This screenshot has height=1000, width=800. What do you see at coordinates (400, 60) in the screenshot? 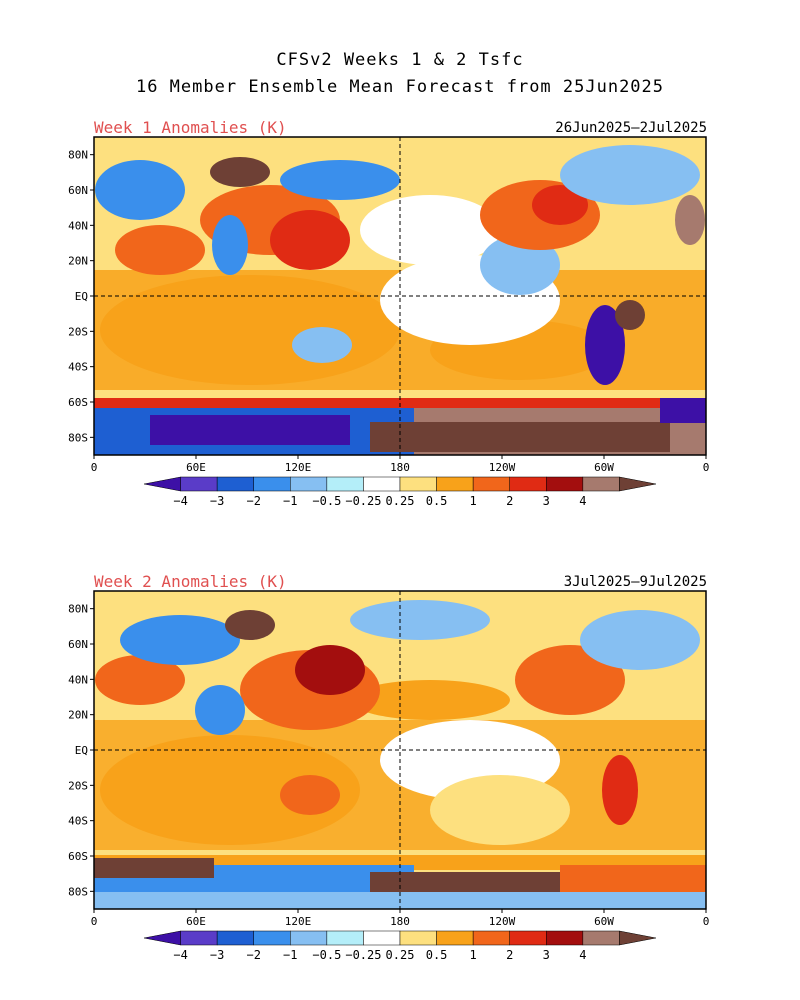
I see `figure-title-line1: CFSv2 Weeks 1 & 2 Tsfc` at bounding box center [400, 60].